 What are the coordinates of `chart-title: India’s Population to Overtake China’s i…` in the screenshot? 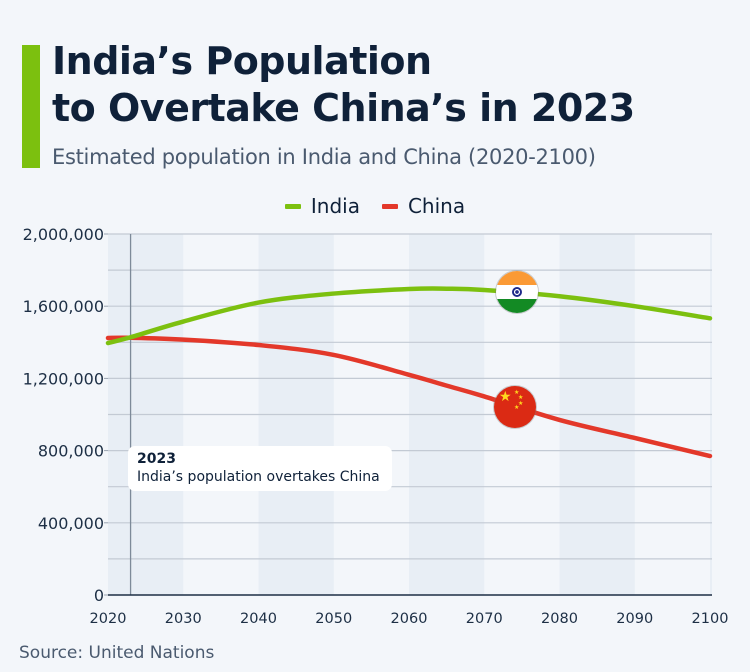 It's located at (343, 84).